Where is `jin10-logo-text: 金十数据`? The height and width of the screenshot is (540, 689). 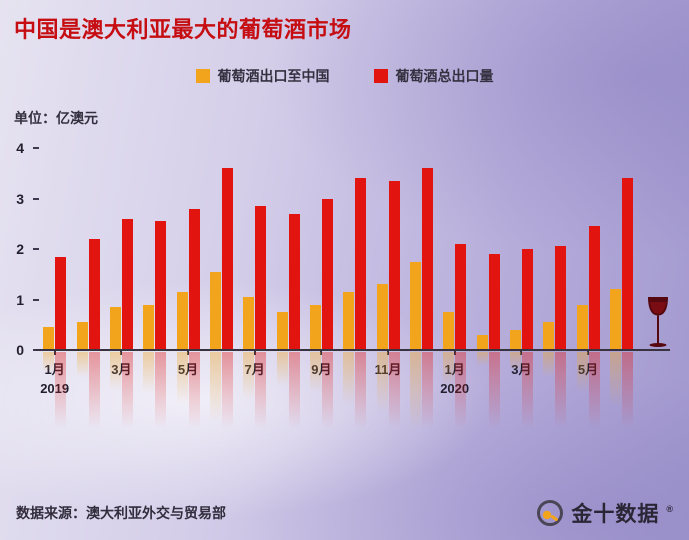
jin10-logo-text: 金十数据 is located at coordinates (615, 514).